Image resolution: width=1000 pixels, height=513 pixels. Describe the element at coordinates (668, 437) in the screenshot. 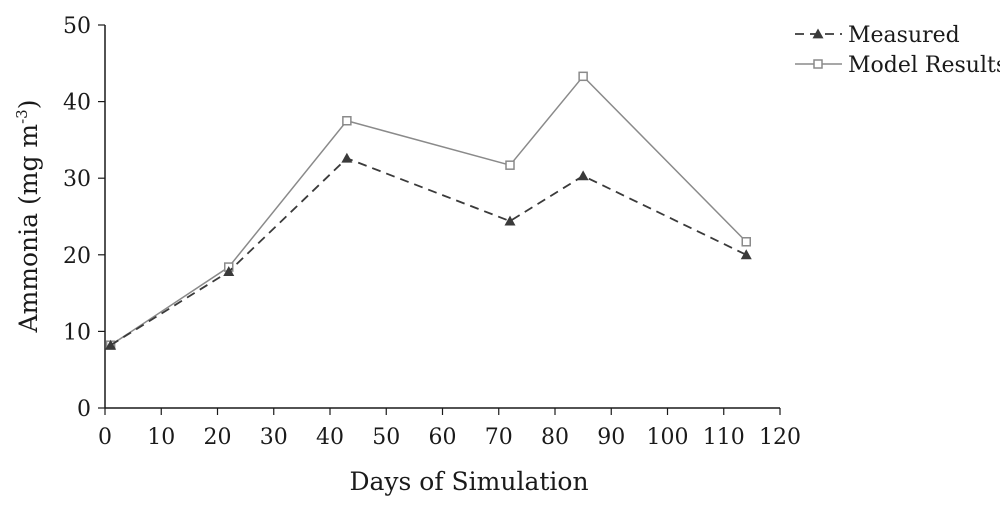

I see `x-tick-label: 100` at that location.